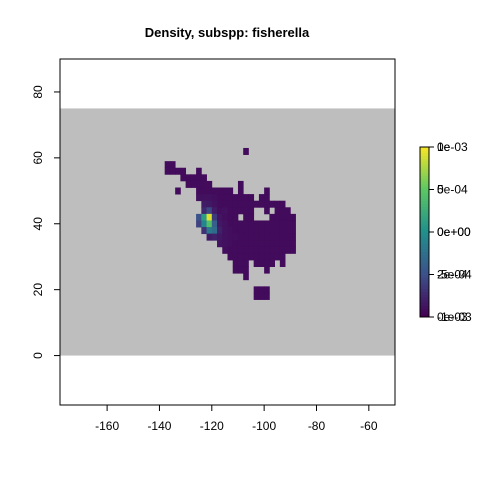  Describe the element at coordinates (107, 426) in the screenshot. I see `x-tick-label: -160` at that location.